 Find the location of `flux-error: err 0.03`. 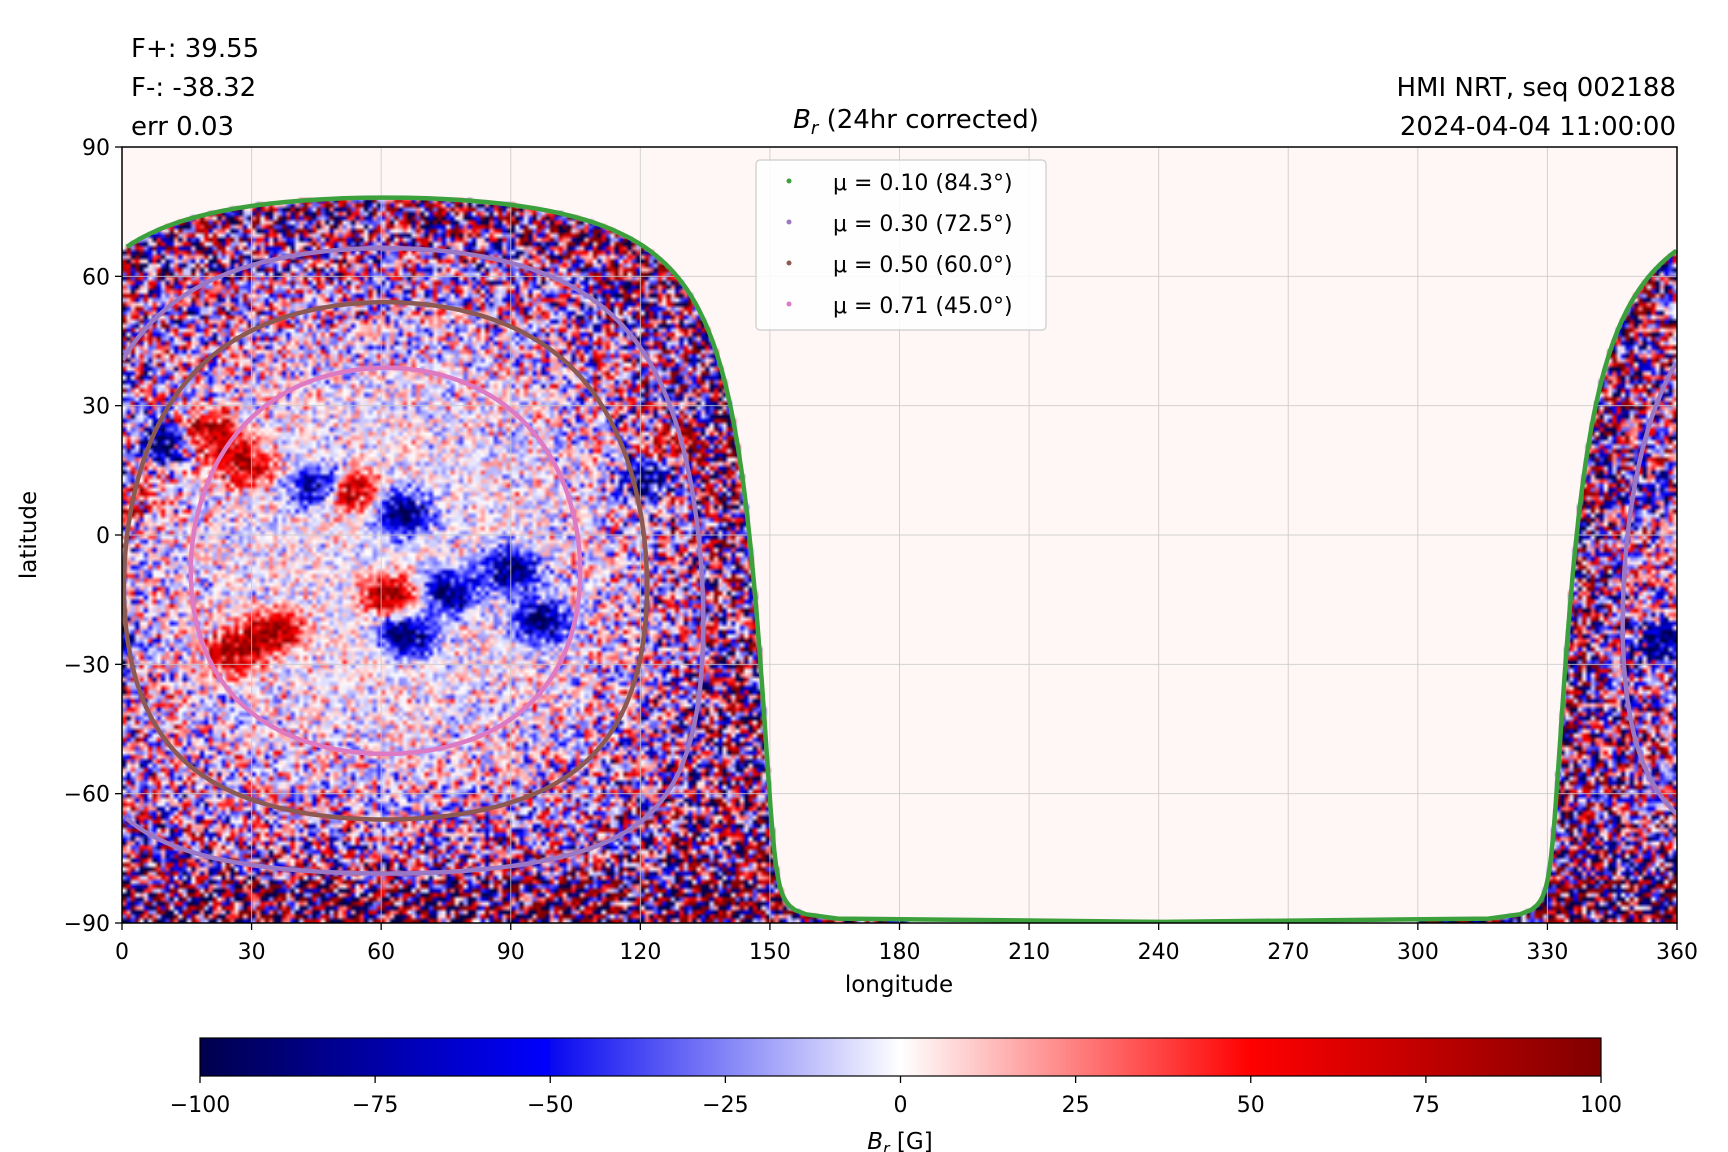

flux-error: err 0.03 is located at coordinates (182, 127).